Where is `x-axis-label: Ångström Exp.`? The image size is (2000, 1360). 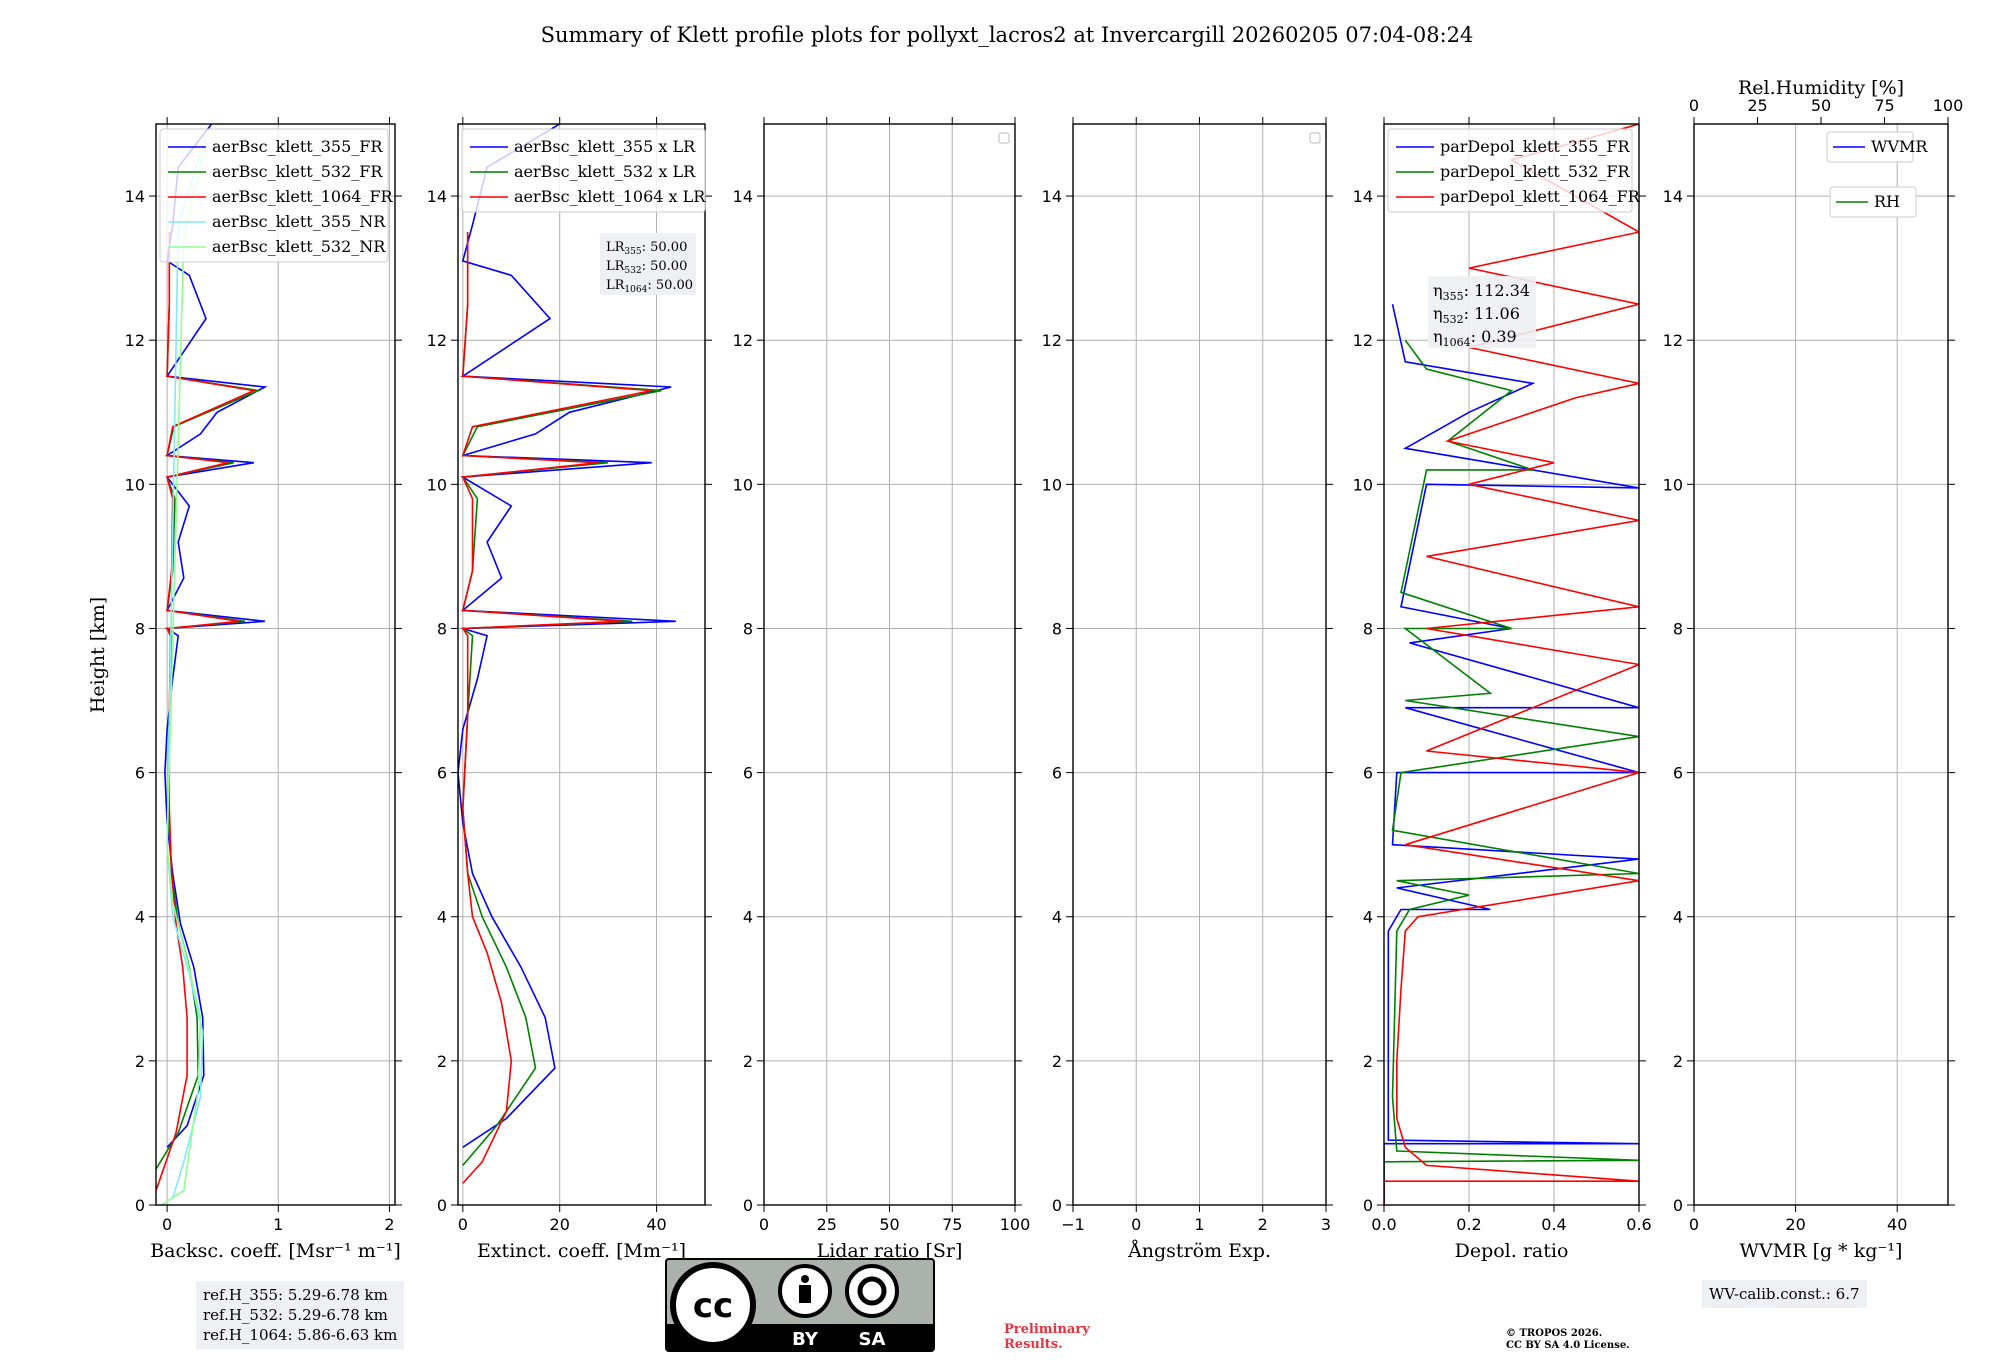 x-axis-label: Ångström Exp. is located at coordinates (1199, 1251).